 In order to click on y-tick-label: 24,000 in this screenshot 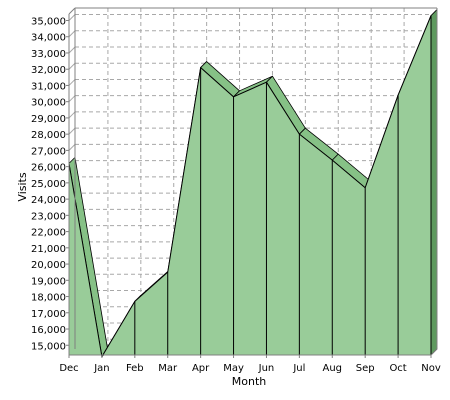, I will do `click(48, 200)`.